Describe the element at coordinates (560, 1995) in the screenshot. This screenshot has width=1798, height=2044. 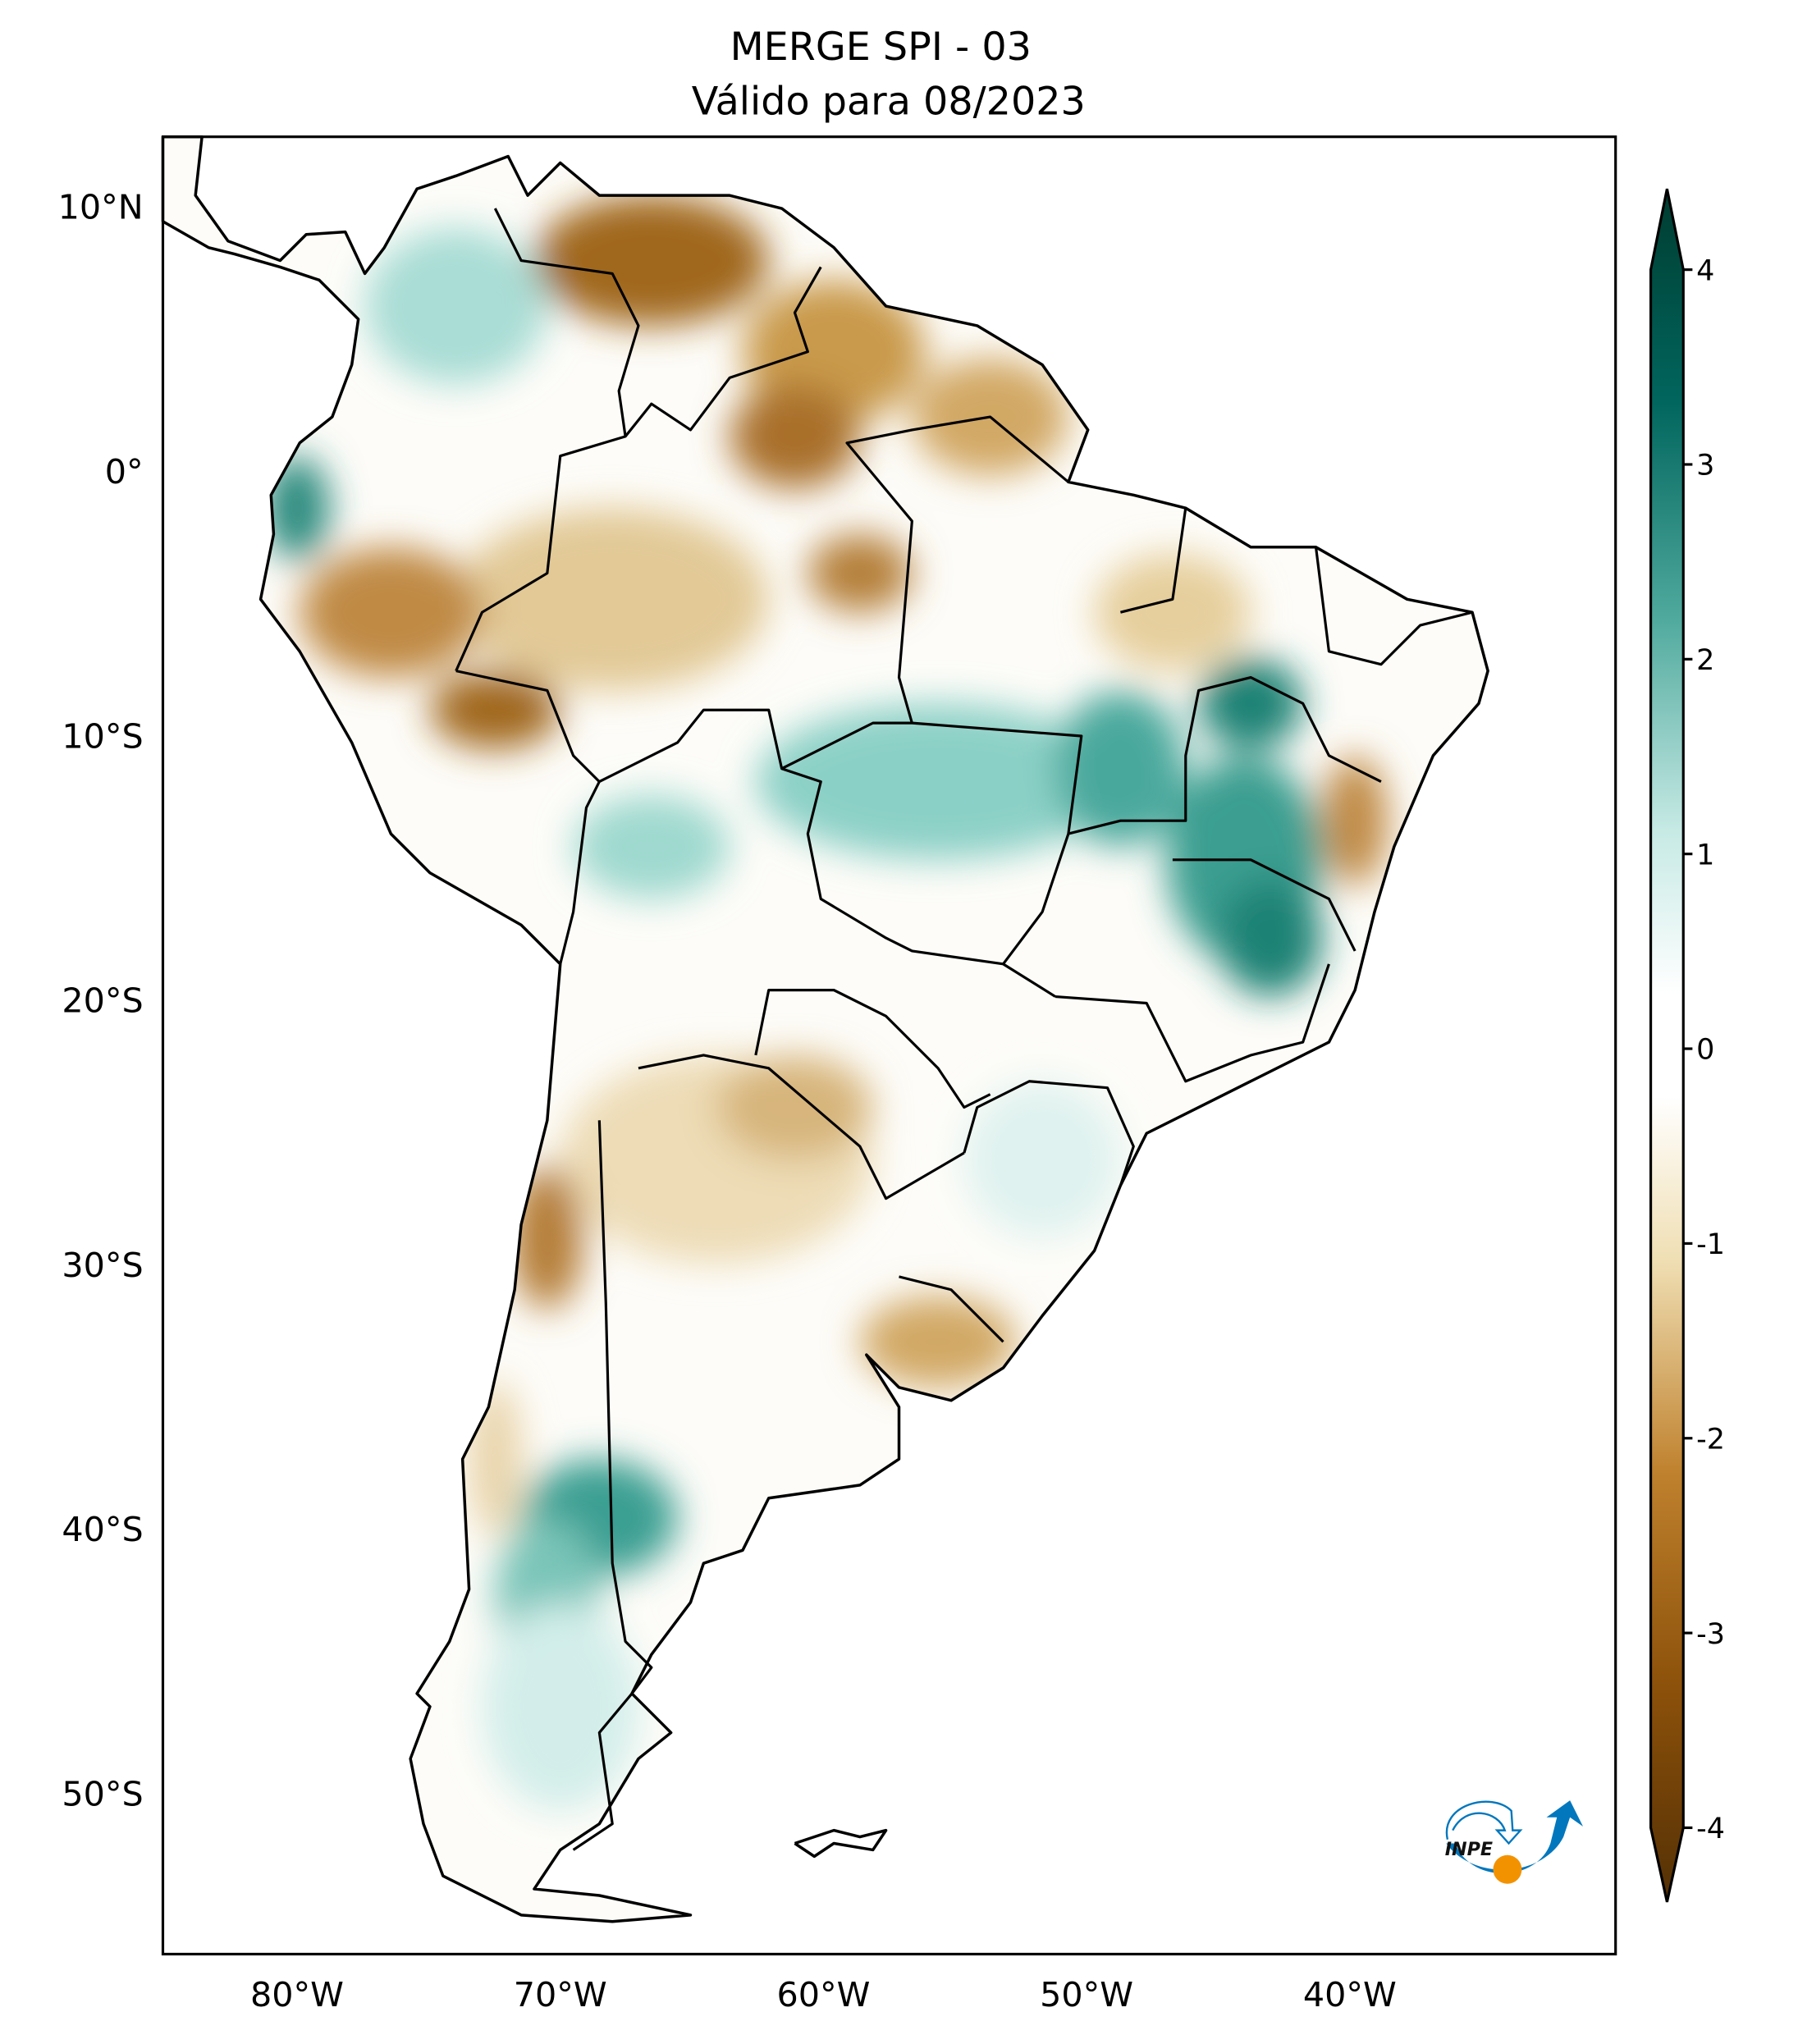
I see `longitude-tick-label: 70°W` at that location.